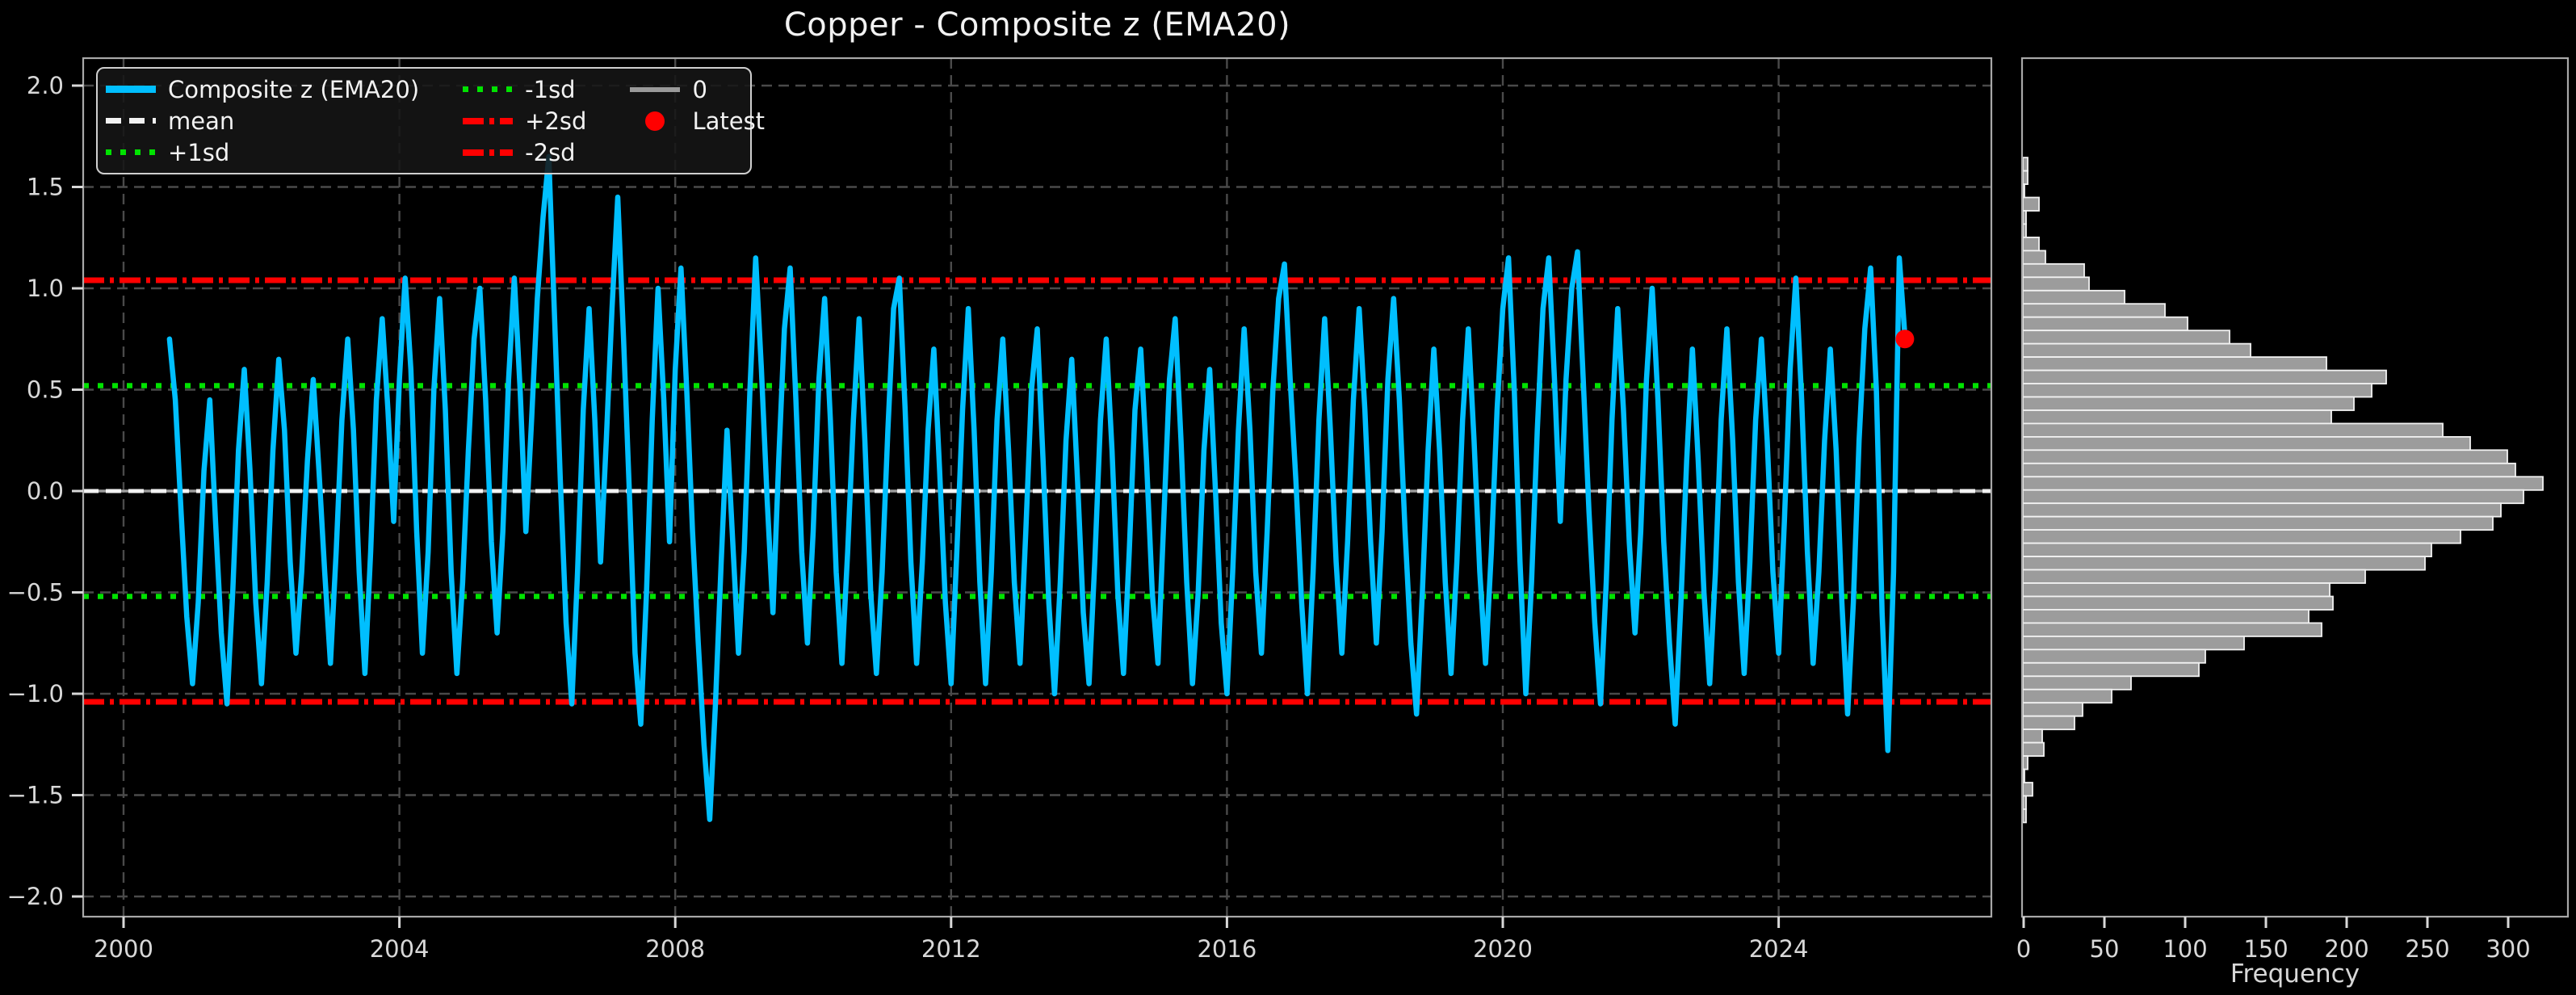 This screenshot has width=2576, height=995. What do you see at coordinates (729, 121) in the screenshot?
I see `legend-label: Latest` at bounding box center [729, 121].